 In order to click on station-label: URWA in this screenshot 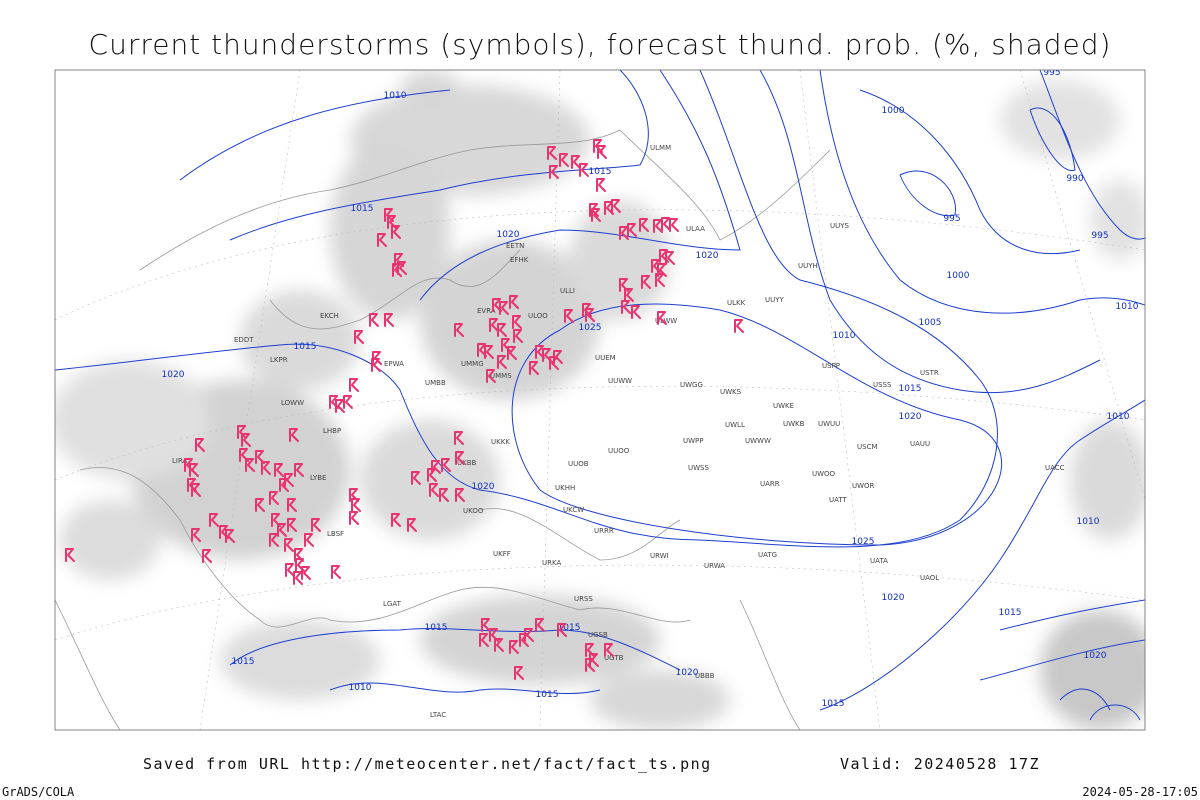, I will do `click(714, 566)`.